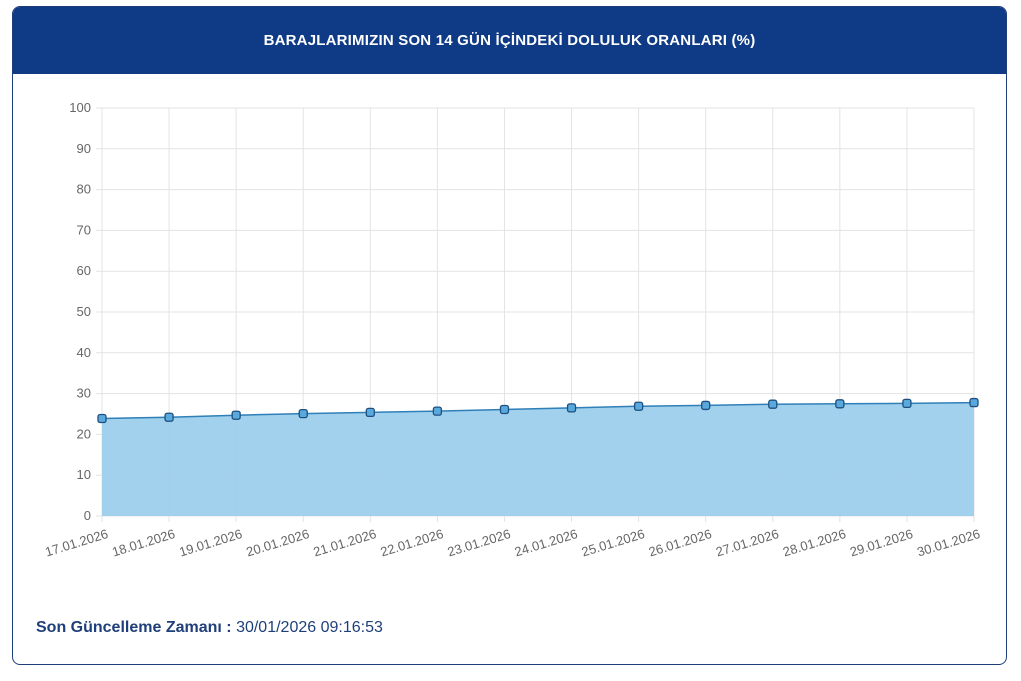 Image resolution: width=1021 pixels, height=681 pixels. What do you see at coordinates (87, 515) in the screenshot?
I see `y-tick-label: 0` at bounding box center [87, 515].